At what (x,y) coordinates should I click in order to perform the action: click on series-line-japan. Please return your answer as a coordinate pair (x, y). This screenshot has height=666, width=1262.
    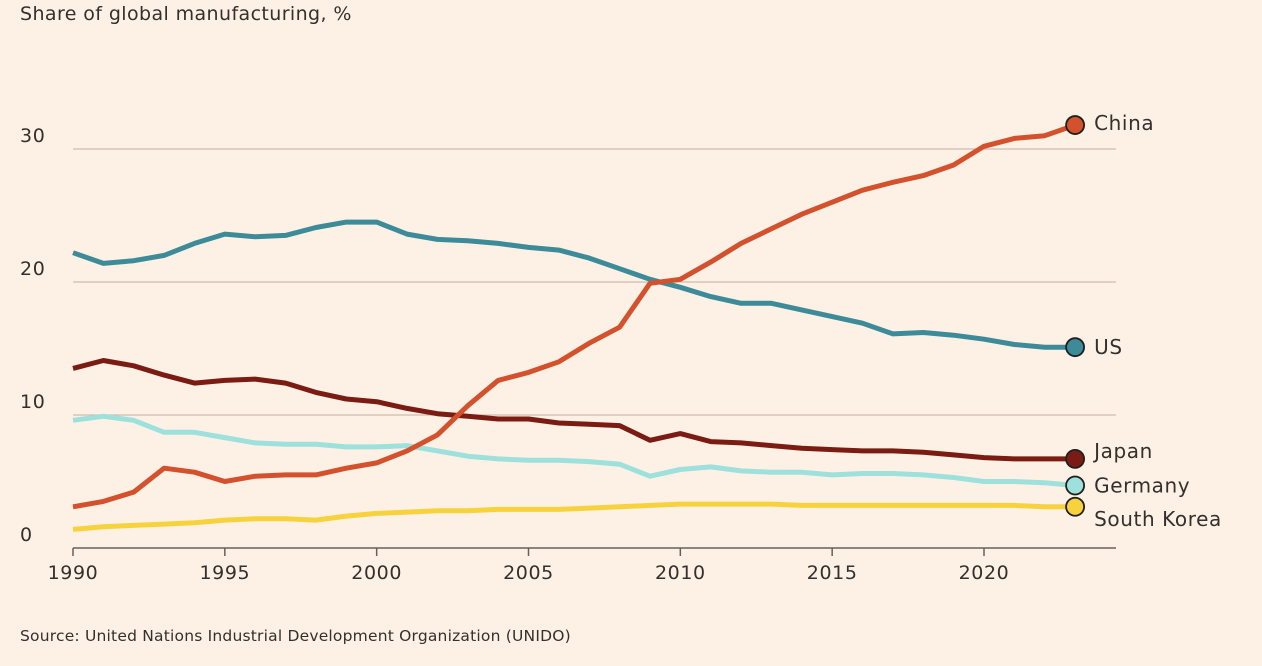
    Looking at the image, I should click on (574, 410).